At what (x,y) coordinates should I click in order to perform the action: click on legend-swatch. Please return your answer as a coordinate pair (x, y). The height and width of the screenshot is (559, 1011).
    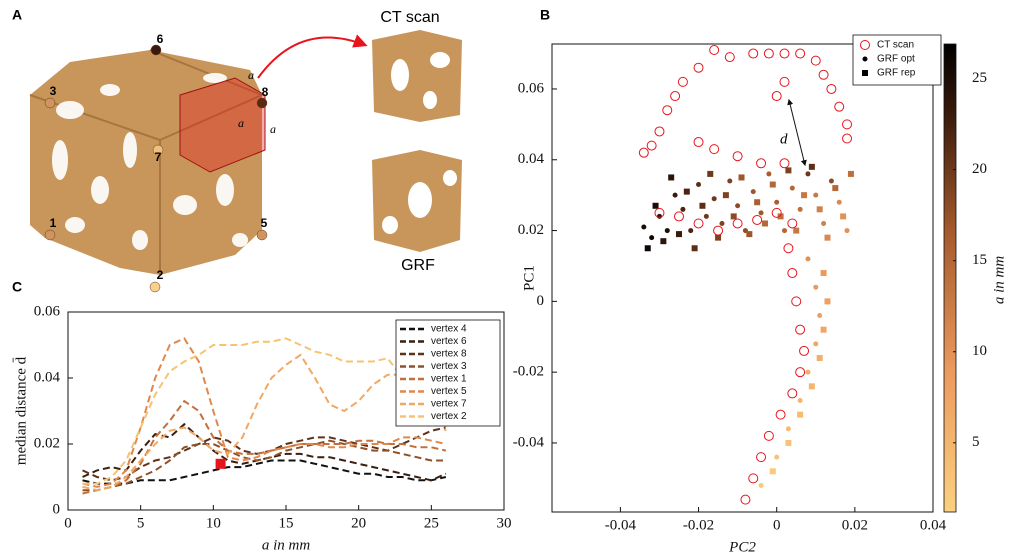
    Looking at the image, I should click on (865, 45).